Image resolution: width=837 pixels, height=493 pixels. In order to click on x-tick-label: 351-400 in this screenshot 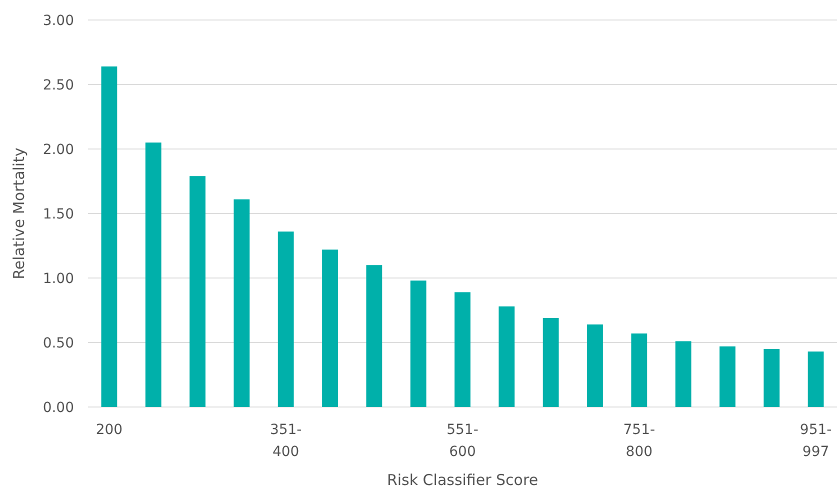, I will do `click(286, 441)`.